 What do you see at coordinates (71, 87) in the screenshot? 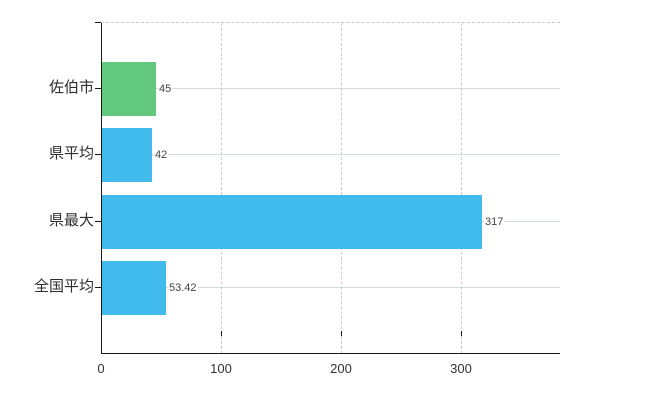
I see `category-label: 佐伯市` at bounding box center [71, 87].